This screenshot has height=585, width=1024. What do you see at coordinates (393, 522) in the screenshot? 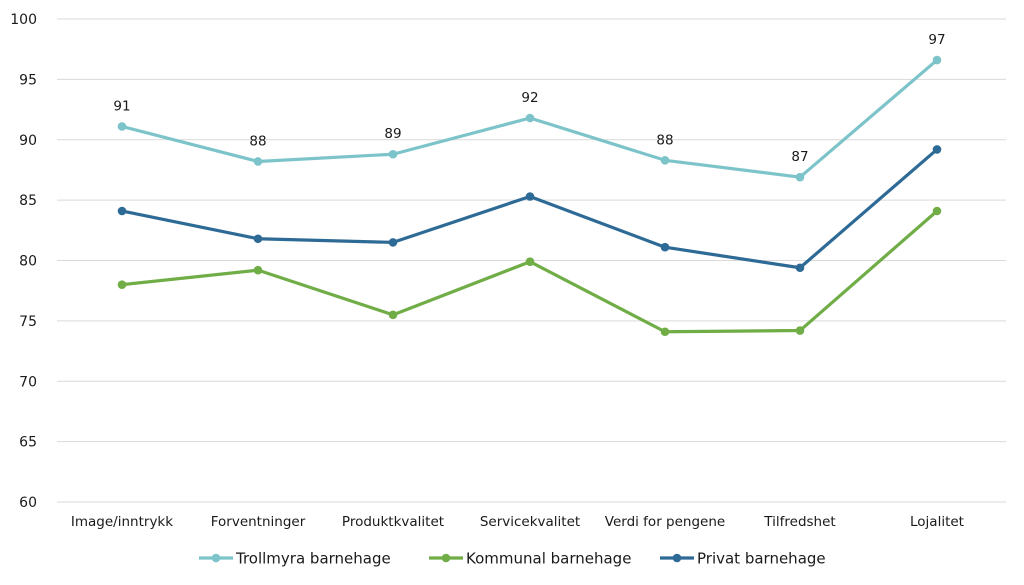
I see `x-category-label: Produktkvalitet` at bounding box center [393, 522].